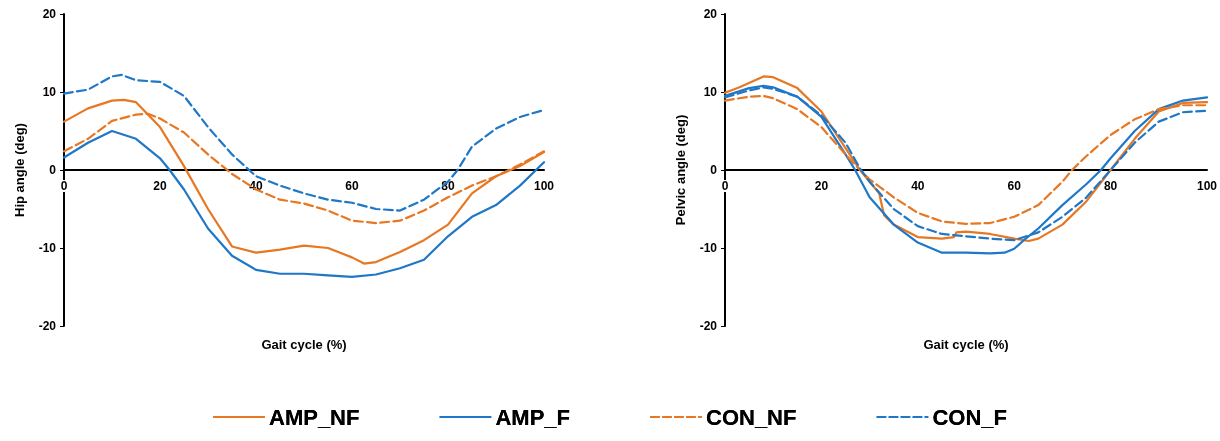 This screenshot has width=1220, height=441. I want to click on x-tick-label: 40, so click(918, 186).